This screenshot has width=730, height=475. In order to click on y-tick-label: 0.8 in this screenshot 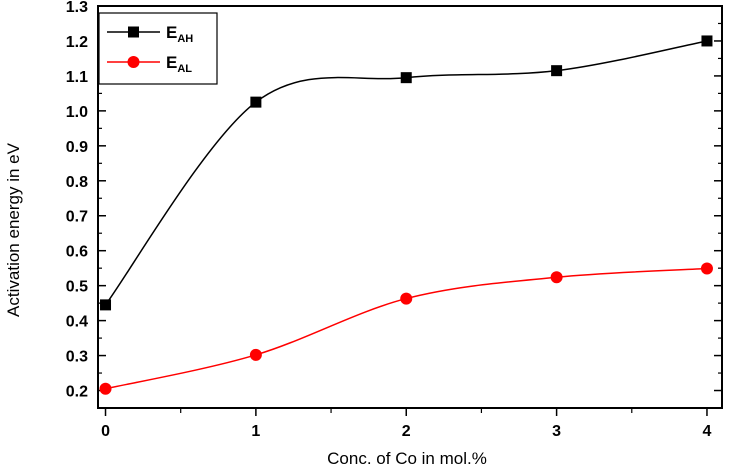, I will do `click(77, 182)`.